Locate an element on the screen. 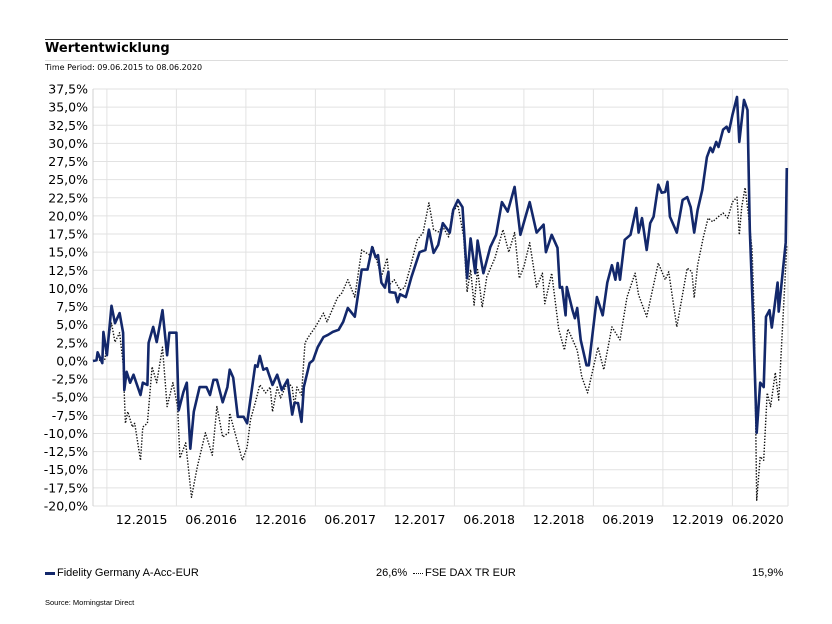  legend-dotted-swatch is located at coordinates (418, 573).